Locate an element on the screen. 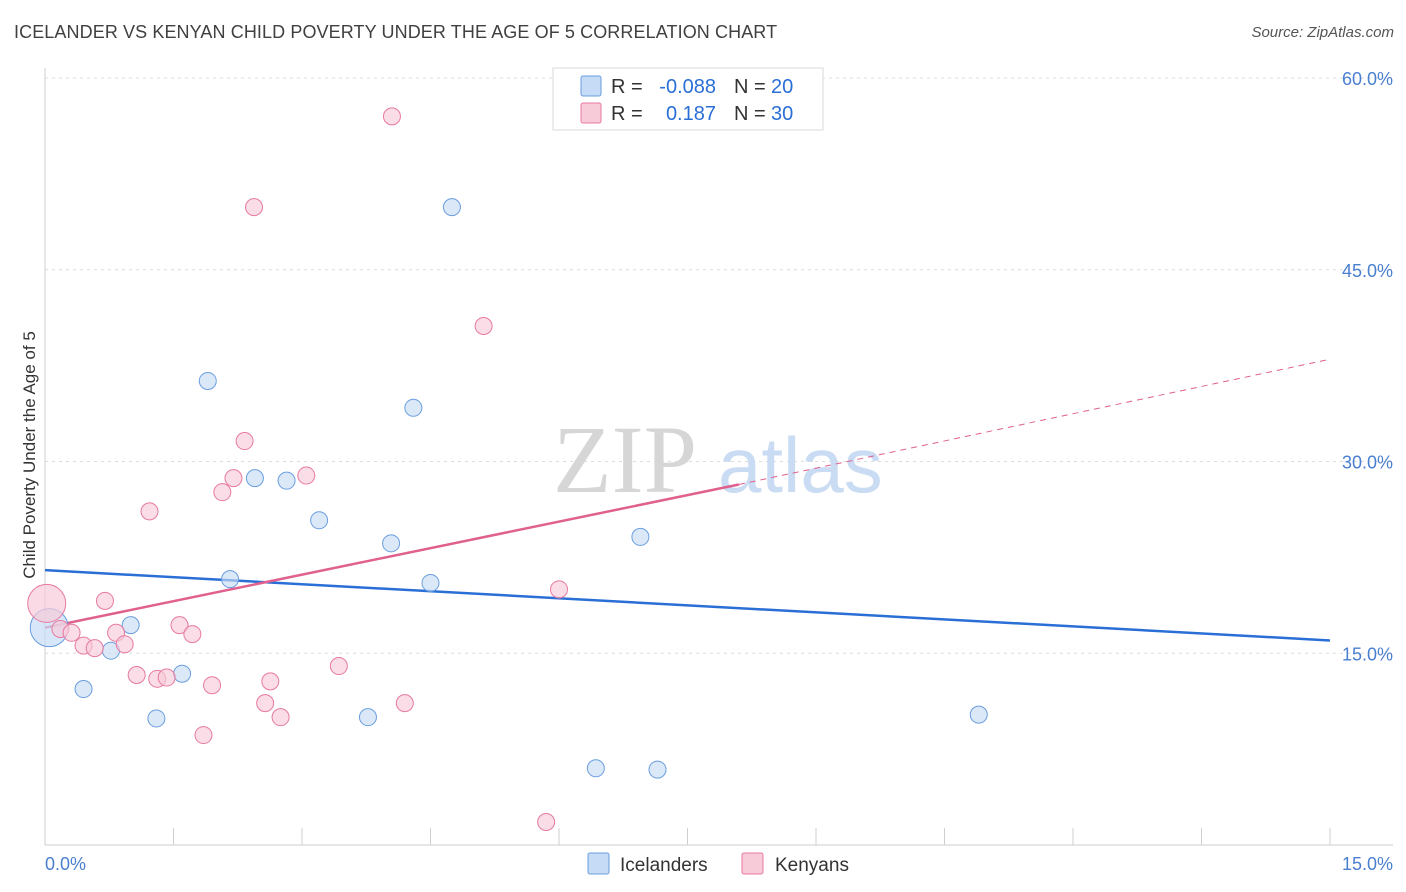 The width and height of the screenshot is (1406, 892). legend-n-value-icelanders: 20 is located at coordinates (782, 87).